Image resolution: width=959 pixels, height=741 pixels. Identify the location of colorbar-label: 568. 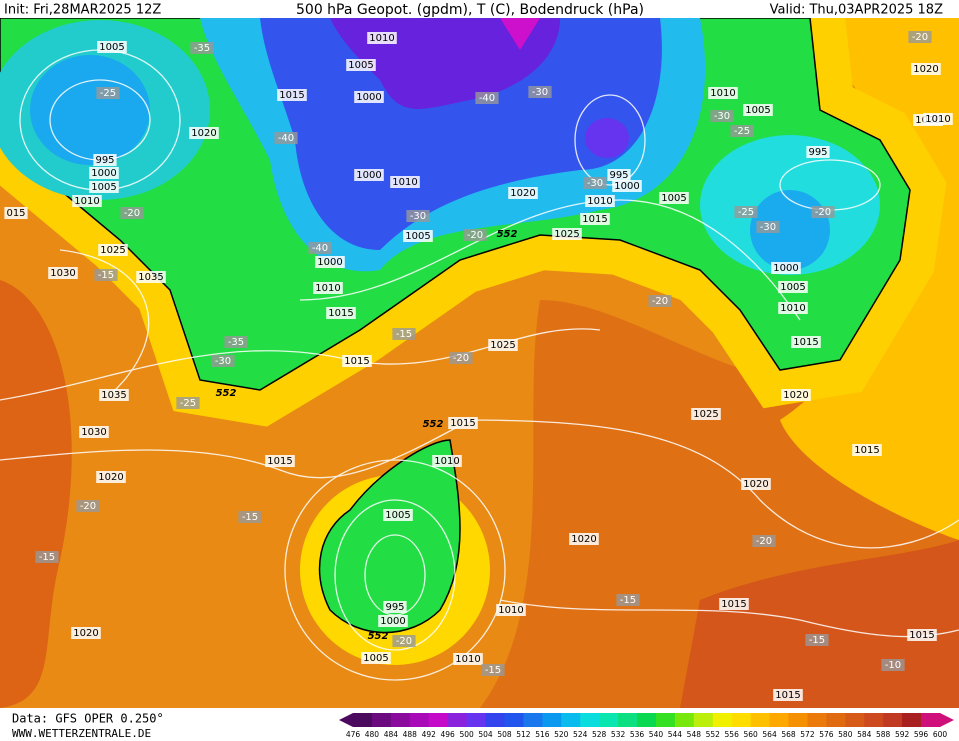
(788, 734).